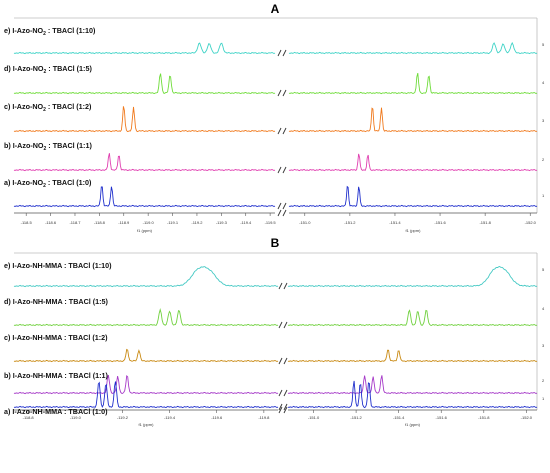  I want to click on series-label-main: c) I-Azo-NH-MMA : TBACl (1:2), so click(56, 337).